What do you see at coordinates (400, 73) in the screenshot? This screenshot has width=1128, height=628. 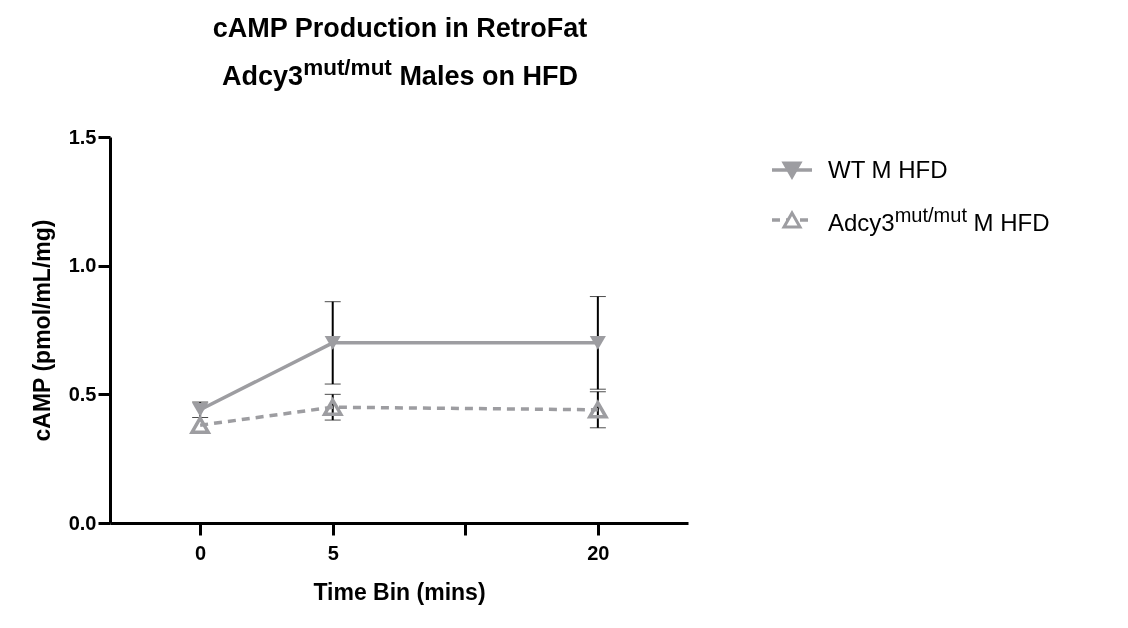 I see `chart-subtitle: Adcy3$^{mut/mut}$ Males on HFD` at bounding box center [400, 73].